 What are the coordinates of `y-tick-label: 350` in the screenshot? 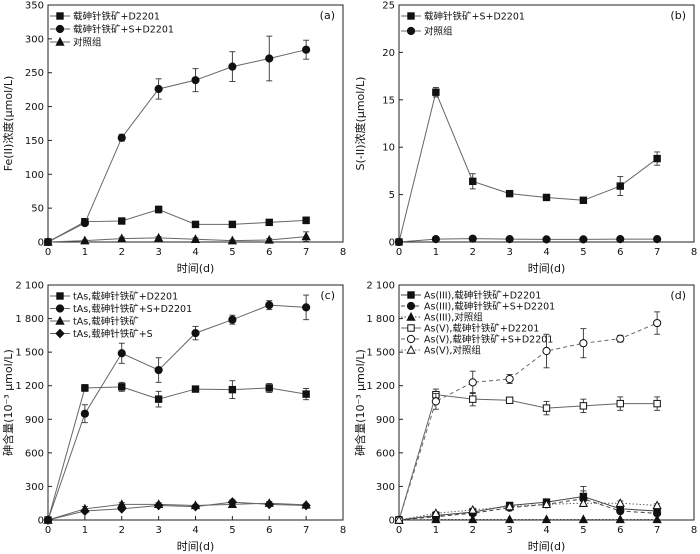 It's located at (34, 6).